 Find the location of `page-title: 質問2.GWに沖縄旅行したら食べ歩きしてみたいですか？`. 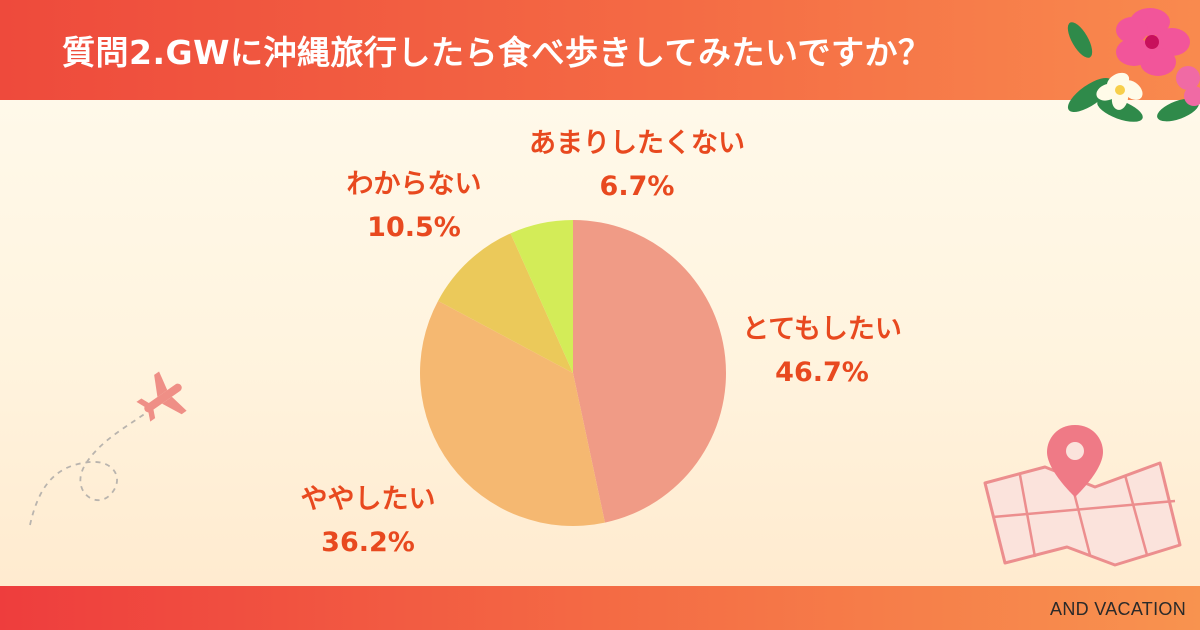

page-title: 質問2.GWに沖縄旅行したら食べ歩きしてみたいですか？ is located at coordinates (497, 52).